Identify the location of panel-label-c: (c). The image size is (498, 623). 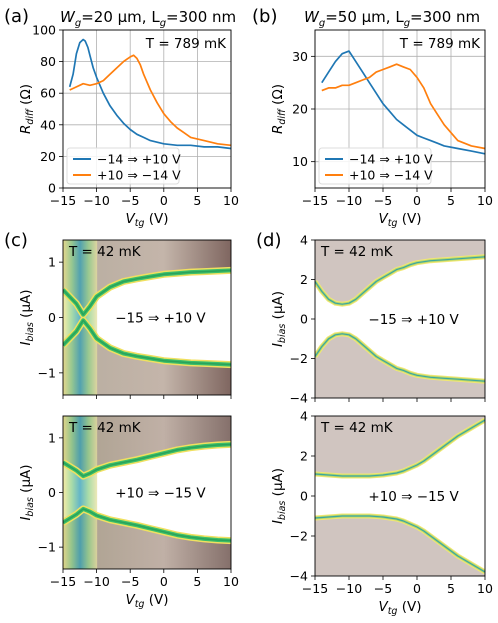
(16, 240).